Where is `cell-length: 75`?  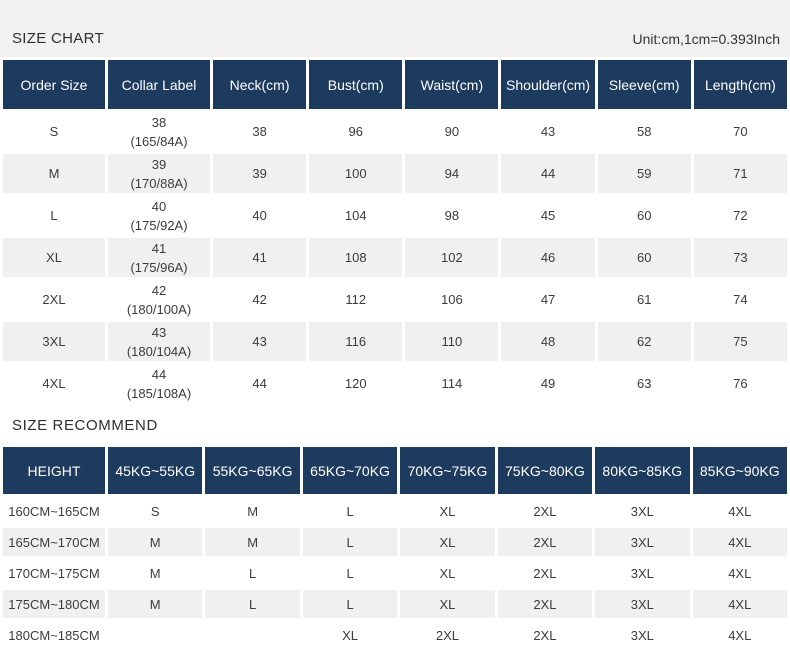
cell-length: 75 is located at coordinates (740, 341).